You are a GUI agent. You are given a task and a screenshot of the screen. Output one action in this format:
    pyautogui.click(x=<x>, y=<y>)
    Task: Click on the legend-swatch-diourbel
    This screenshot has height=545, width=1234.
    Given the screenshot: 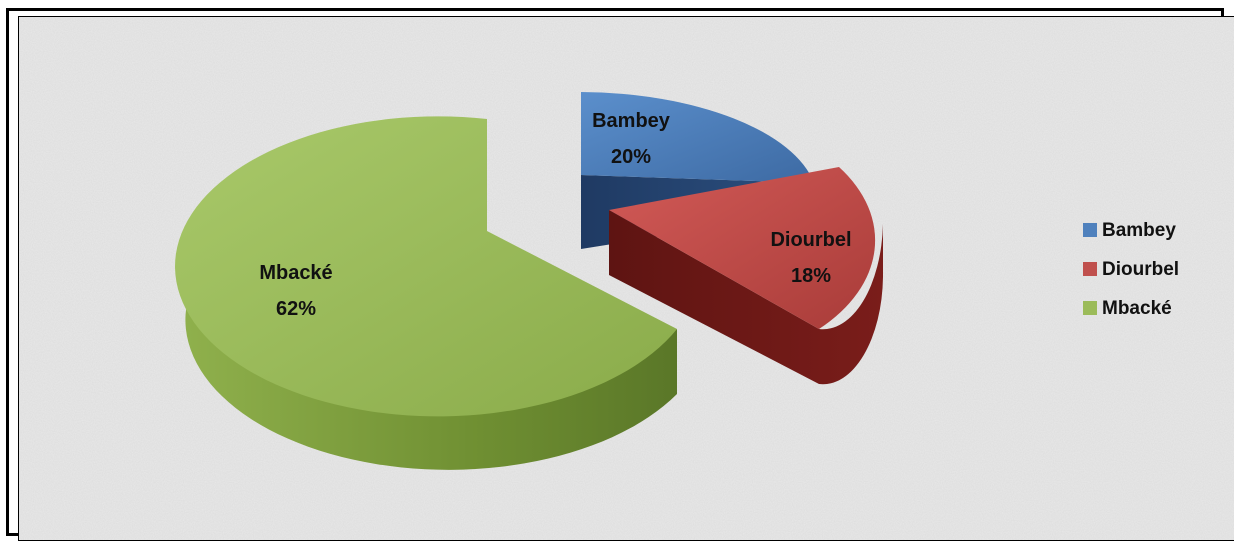 What is the action you would take?
    pyautogui.click(x=1090, y=269)
    